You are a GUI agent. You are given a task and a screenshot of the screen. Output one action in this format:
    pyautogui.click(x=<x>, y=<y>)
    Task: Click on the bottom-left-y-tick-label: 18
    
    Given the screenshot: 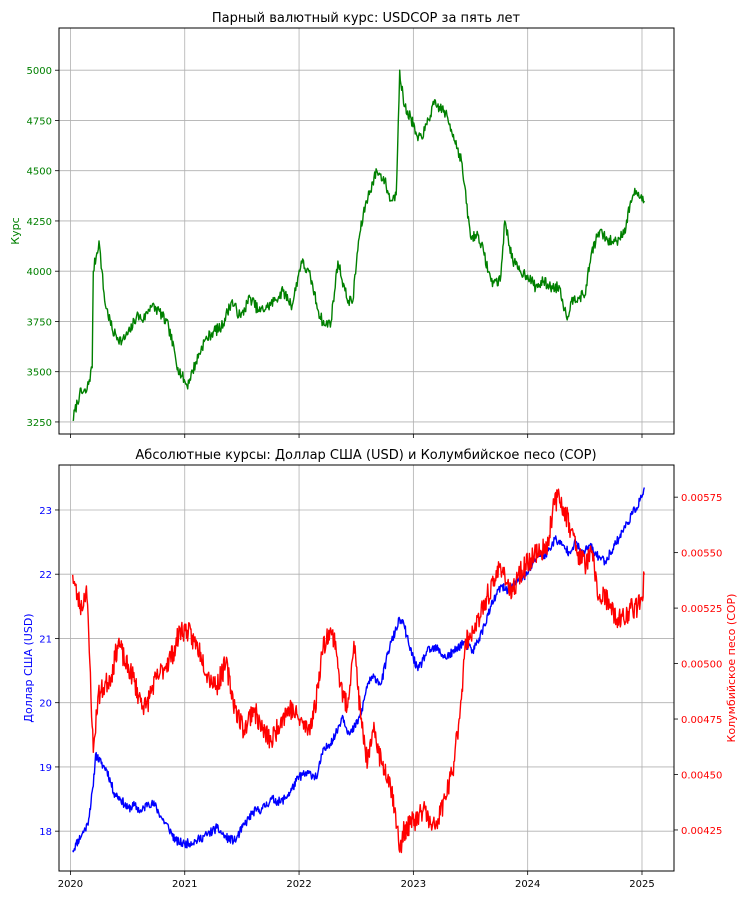 What is the action you would take?
    pyautogui.click(x=45, y=832)
    